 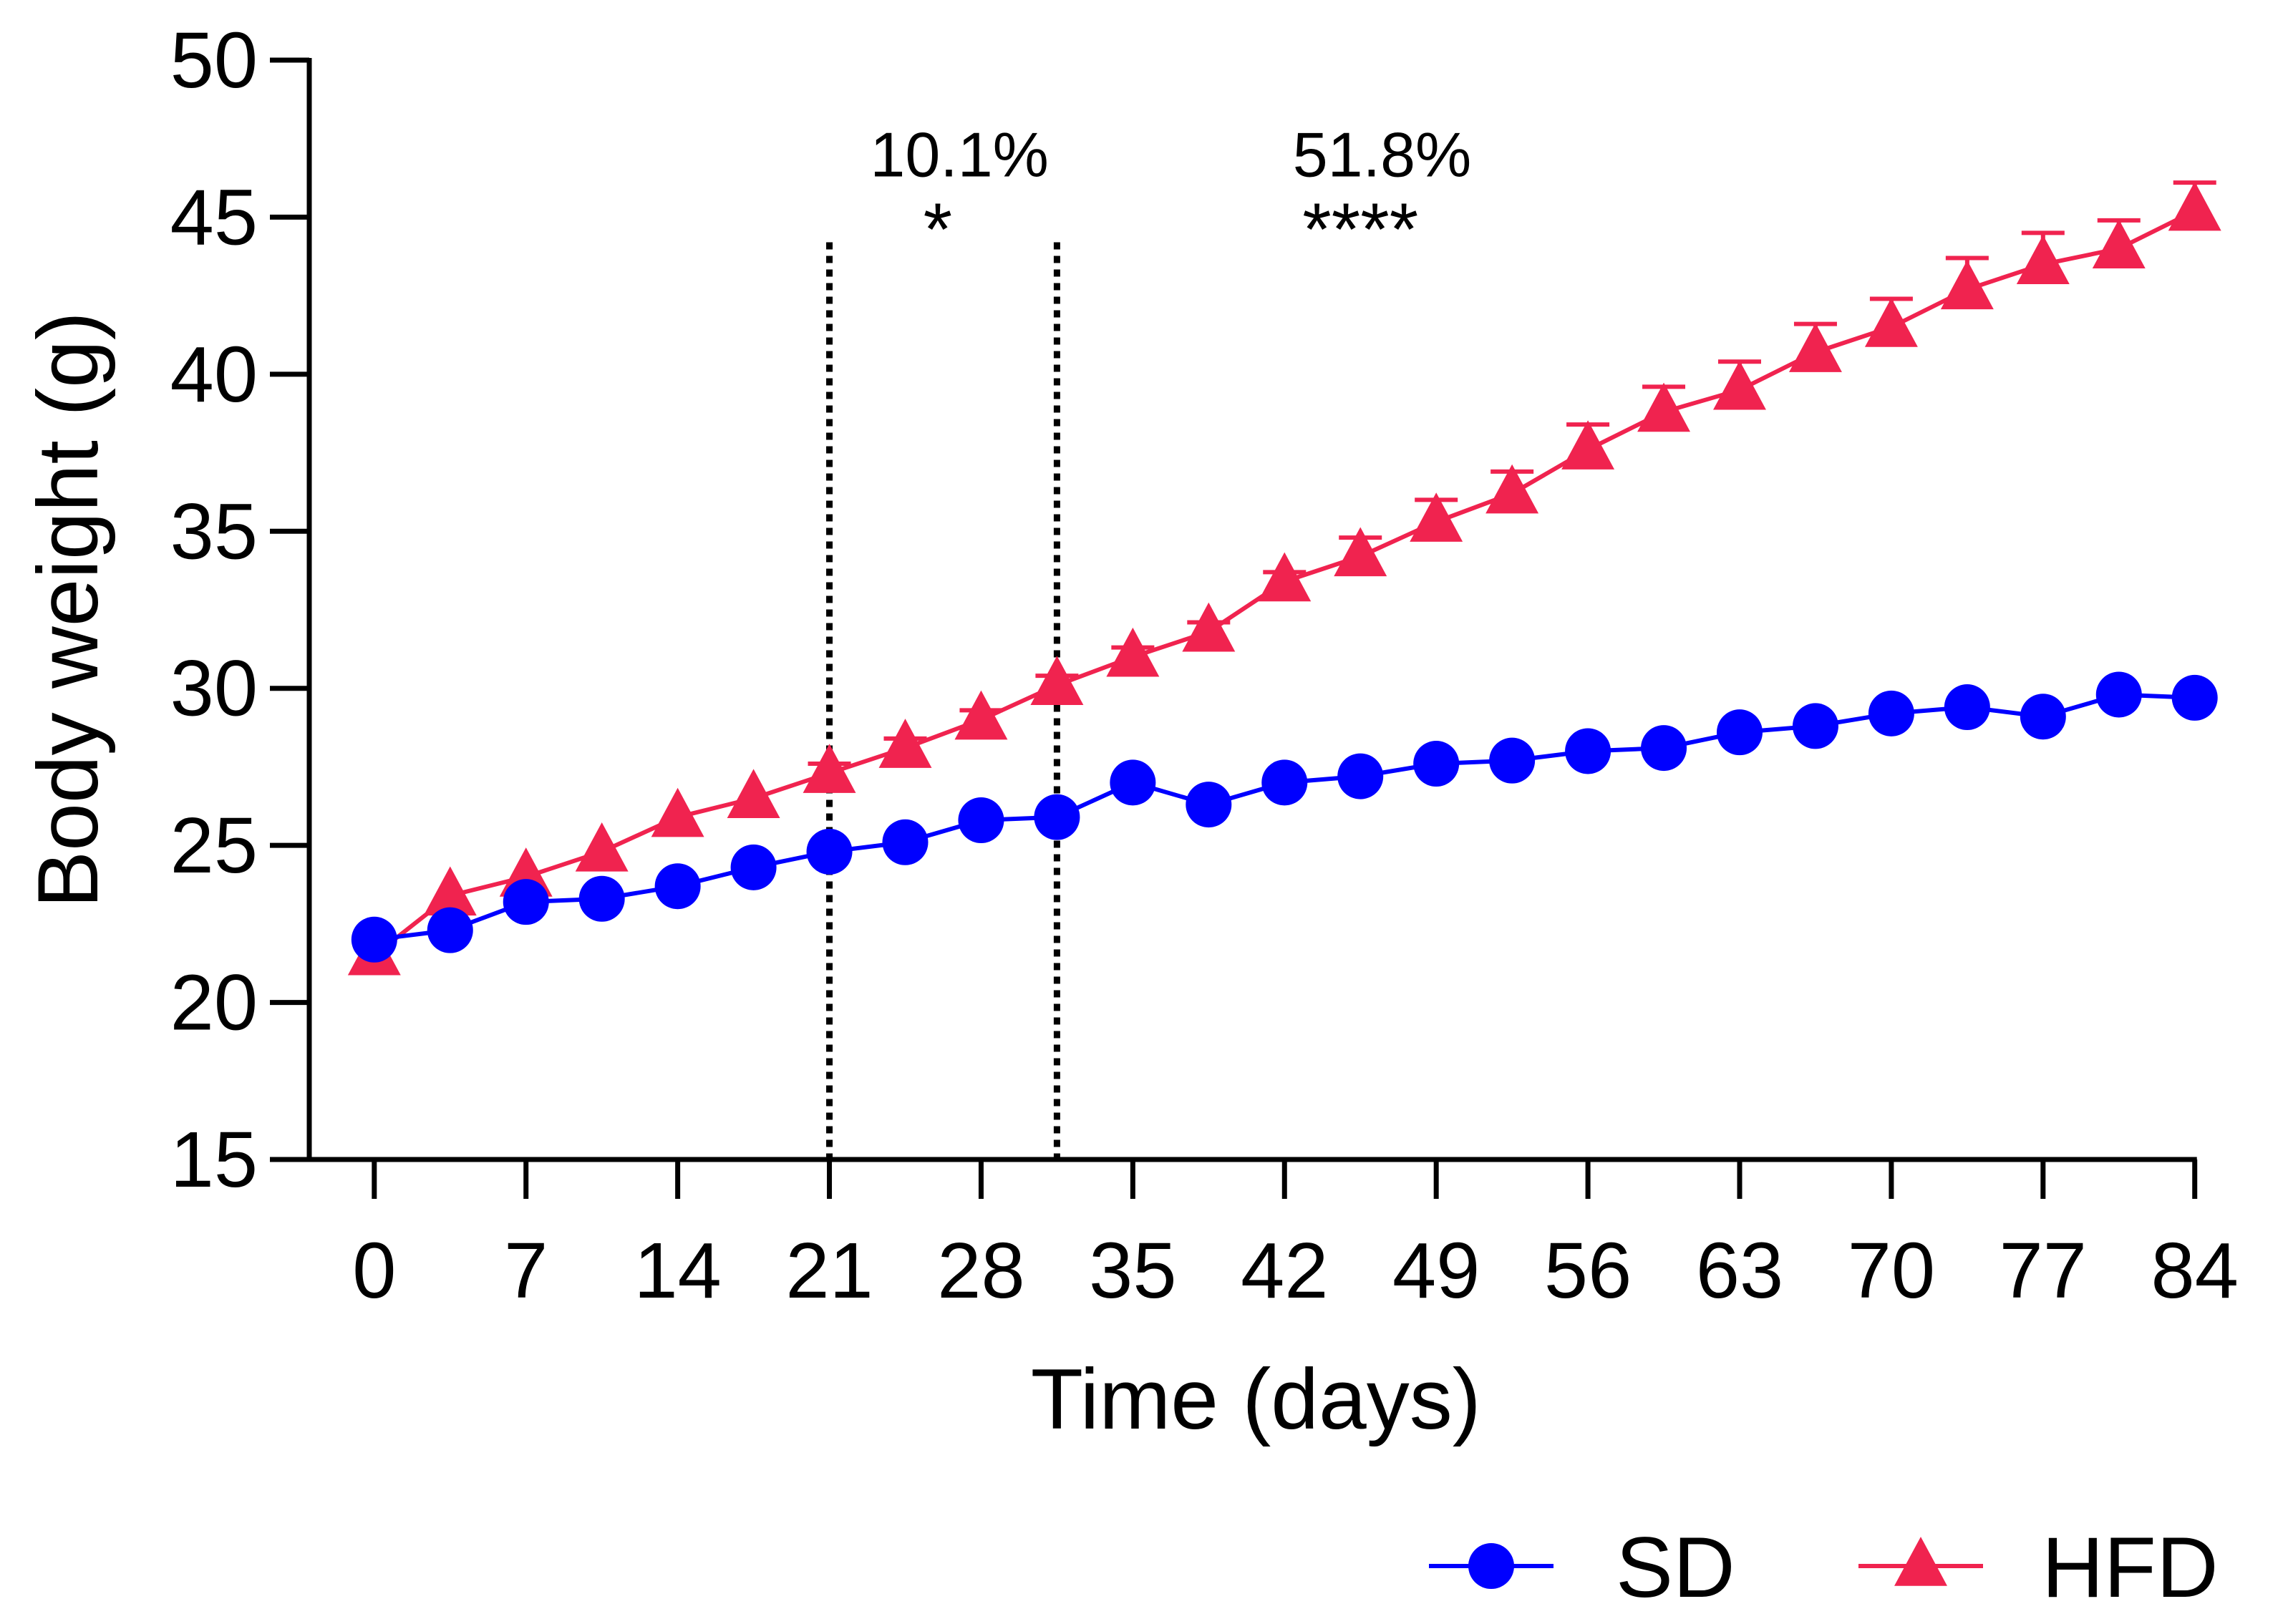 What do you see at coordinates (2130, 1567) in the screenshot?
I see `legend-hfd-label: HFD` at bounding box center [2130, 1567].